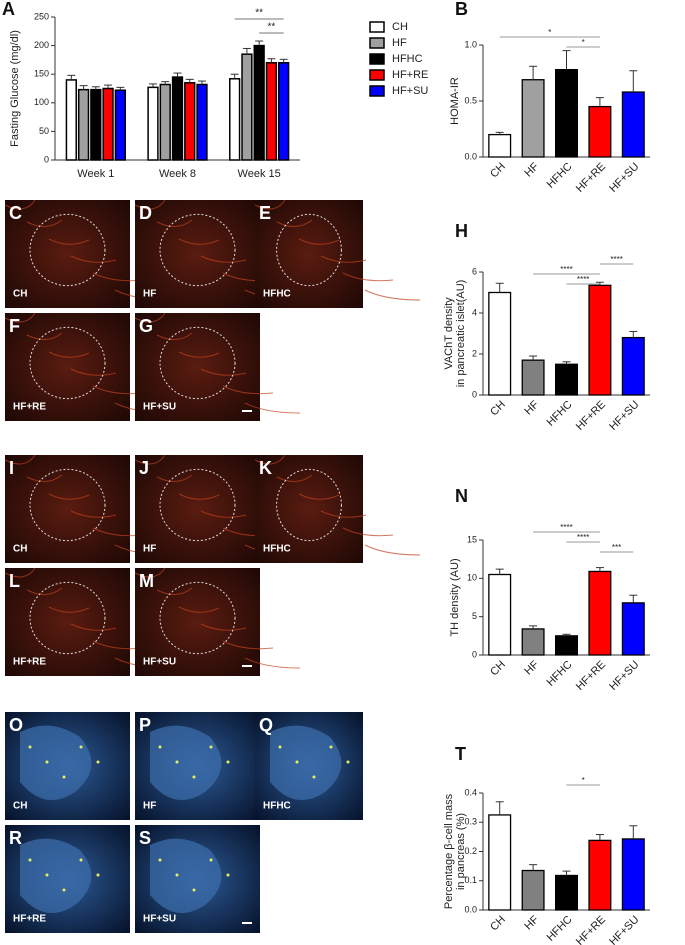  Describe the element at coordinates (474, 616) in the screenshot. I see `y-tick-label: 5` at that location.